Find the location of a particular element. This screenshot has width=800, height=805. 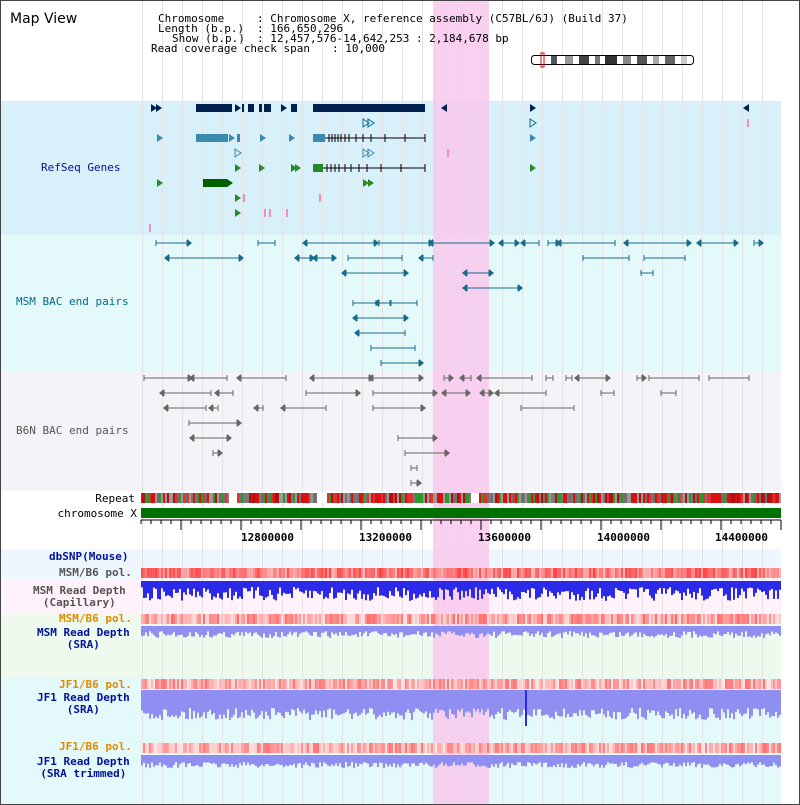

axis-tick-label-4: 14000000 is located at coordinates (623, 537).